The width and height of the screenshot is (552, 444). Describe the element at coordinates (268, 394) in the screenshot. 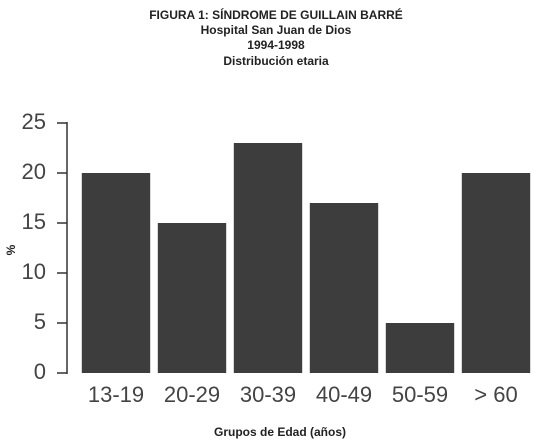

I see `x-tick-label: 30-39` at that location.